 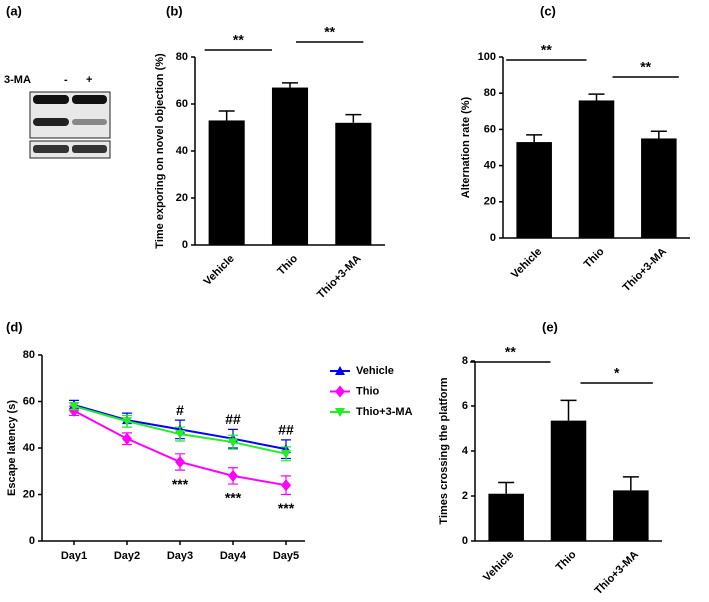 What do you see at coordinates (70, 125) in the screenshot?
I see `blot` at bounding box center [70, 125].